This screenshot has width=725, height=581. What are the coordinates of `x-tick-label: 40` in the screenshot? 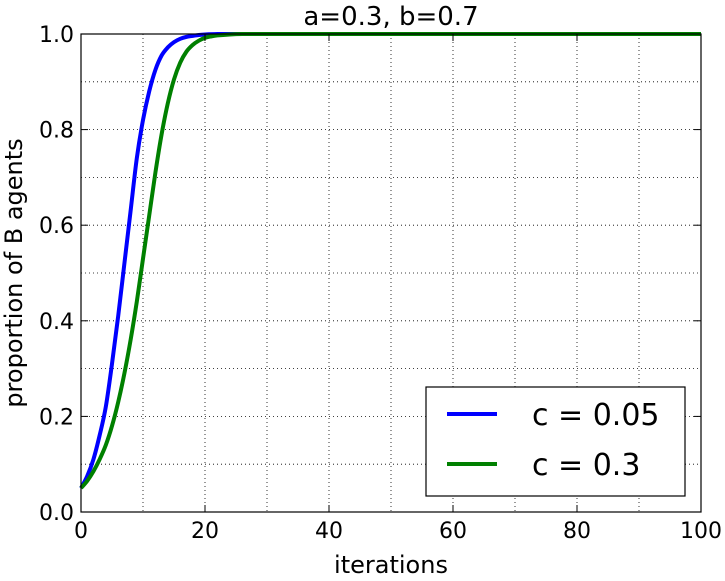 It's located at (329, 531).